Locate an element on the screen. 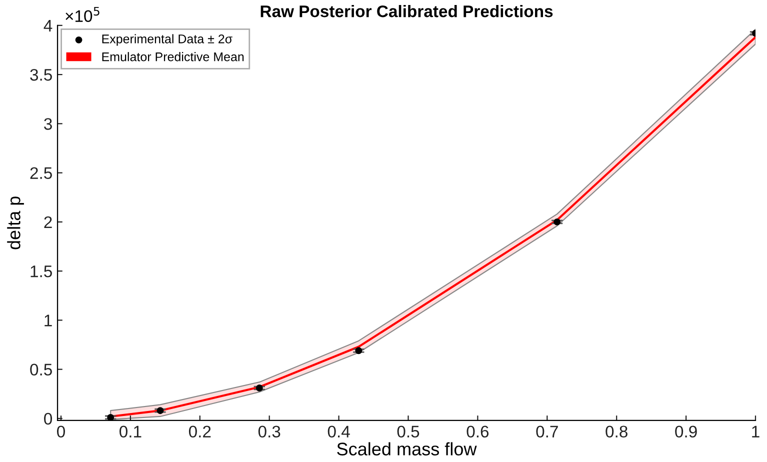  x-tick-label: 0.6 is located at coordinates (477, 432).